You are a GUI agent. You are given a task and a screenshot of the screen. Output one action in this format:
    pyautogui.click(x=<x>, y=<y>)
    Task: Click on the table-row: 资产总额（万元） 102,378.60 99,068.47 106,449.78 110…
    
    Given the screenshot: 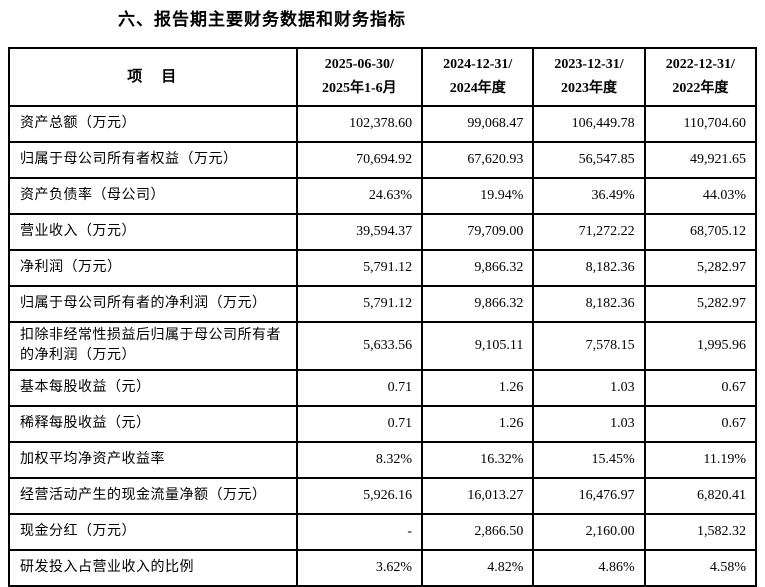 What is the action you would take?
    pyautogui.click(x=383, y=124)
    